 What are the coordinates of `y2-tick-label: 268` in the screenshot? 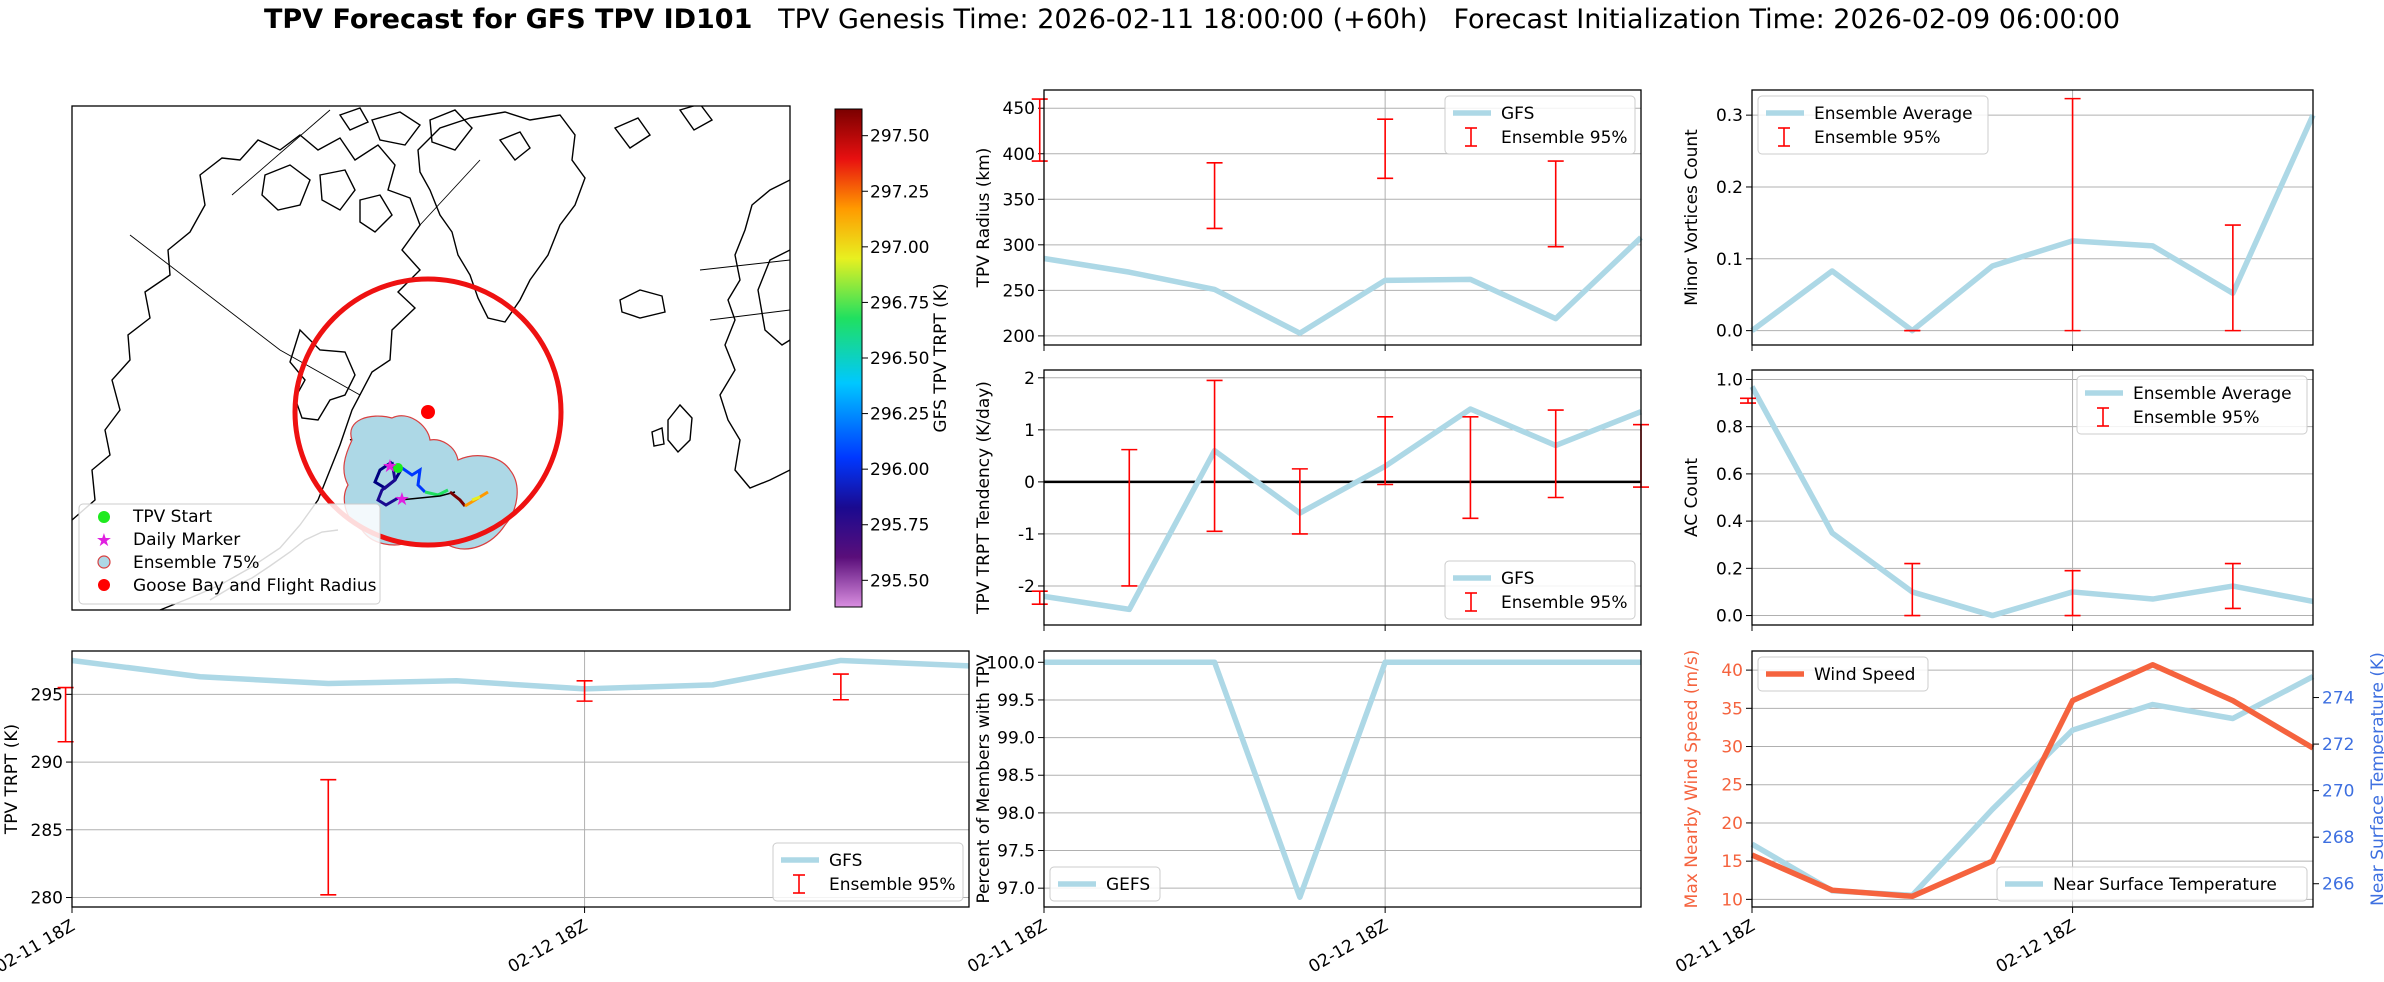 It's located at (2338, 838).